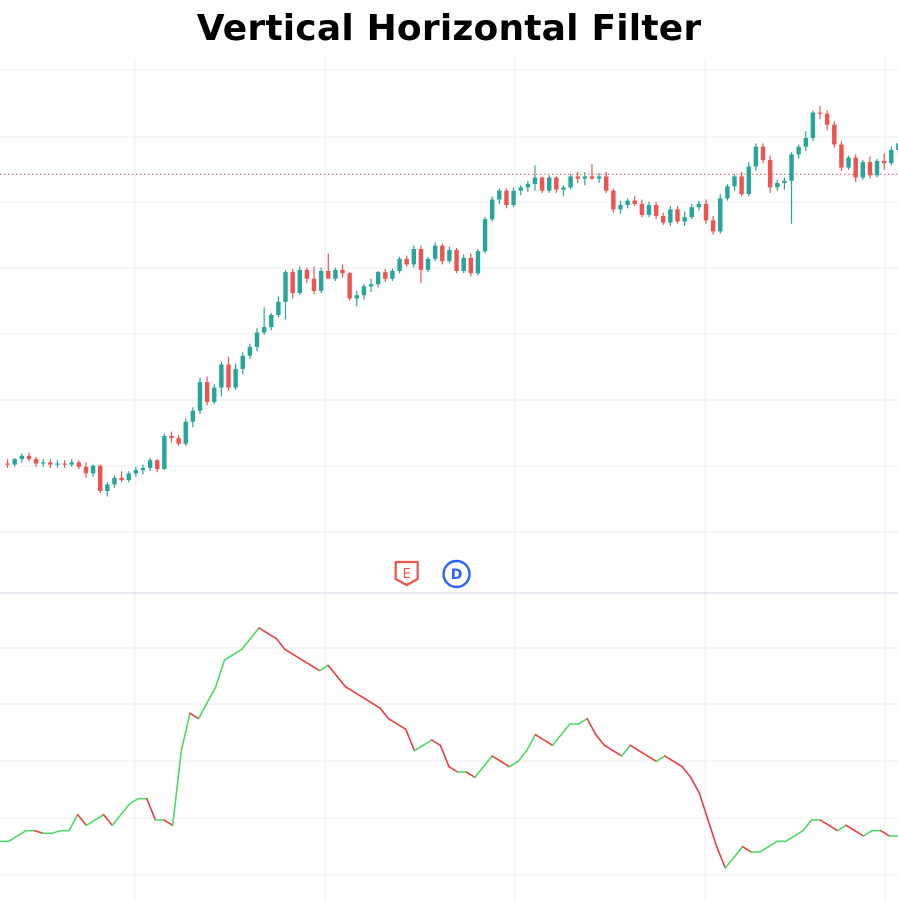 This screenshot has height=902, width=898. What do you see at coordinates (456, 574) in the screenshot?
I see `dividend-circle-icon: D` at bounding box center [456, 574].